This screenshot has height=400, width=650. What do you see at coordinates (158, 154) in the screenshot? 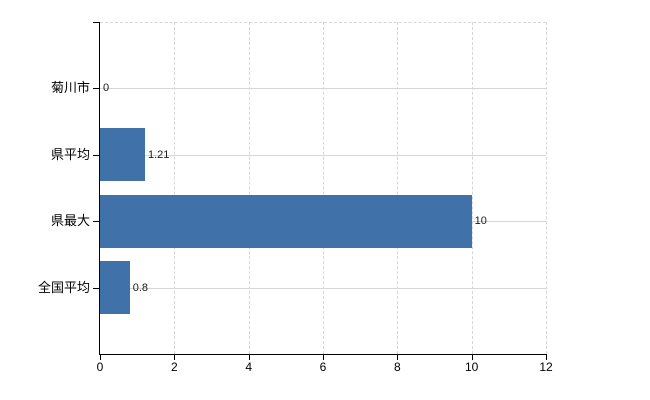
I see `bar-value-label: 1.21` at bounding box center [158, 154].